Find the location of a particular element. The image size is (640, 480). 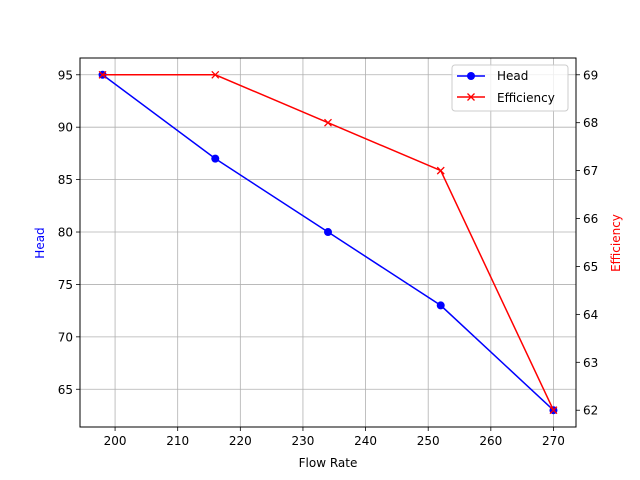

x-axis-label: Flow Rate is located at coordinates (328, 463).